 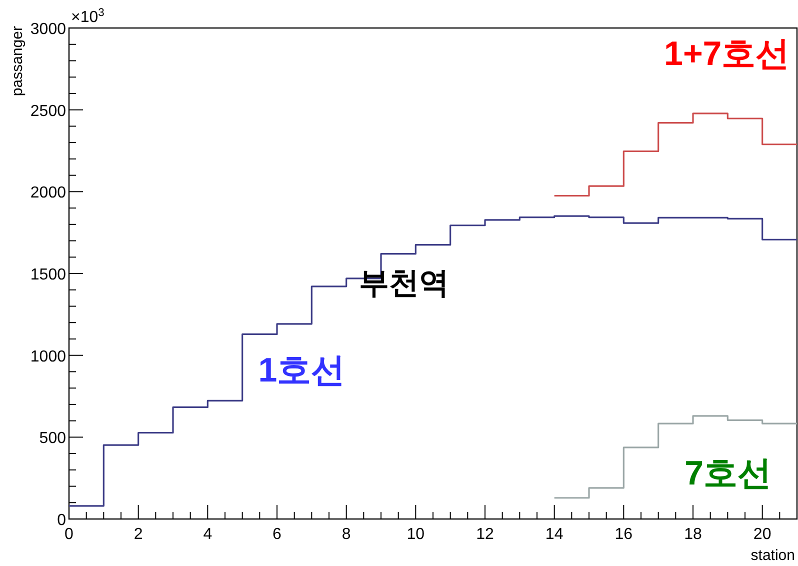 What do you see at coordinates (48, 193) in the screenshot?
I see `y-tick-label: 2000` at bounding box center [48, 193].